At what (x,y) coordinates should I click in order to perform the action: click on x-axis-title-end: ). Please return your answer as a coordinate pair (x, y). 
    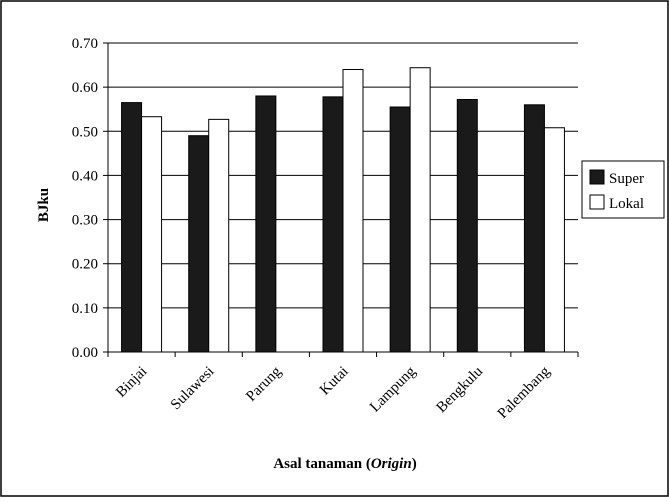
    Looking at the image, I should click on (414, 464).